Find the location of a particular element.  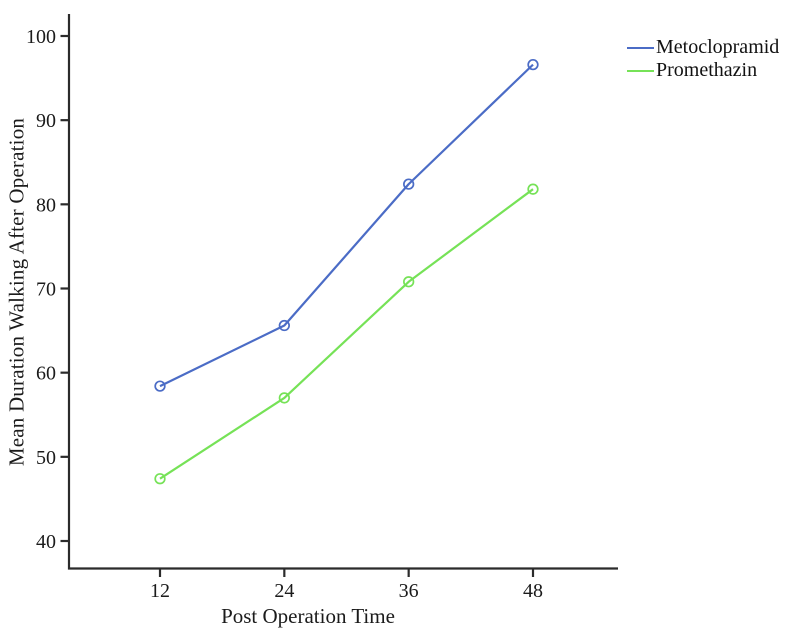

legend-label-promethazin: Promethazin is located at coordinates (707, 70).